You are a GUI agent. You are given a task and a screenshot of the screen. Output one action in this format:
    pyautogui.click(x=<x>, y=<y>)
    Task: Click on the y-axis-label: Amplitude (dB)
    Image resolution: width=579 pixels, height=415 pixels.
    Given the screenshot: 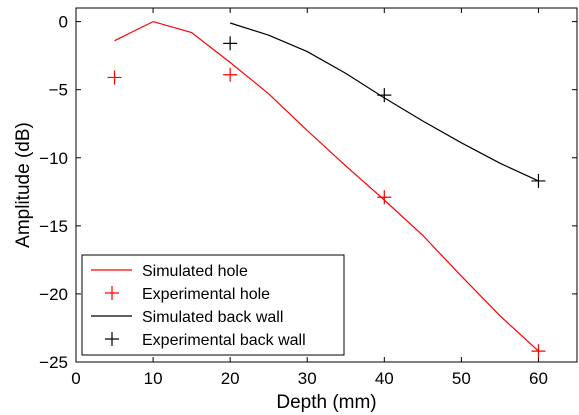 What is the action you would take?
    pyautogui.click(x=23, y=185)
    